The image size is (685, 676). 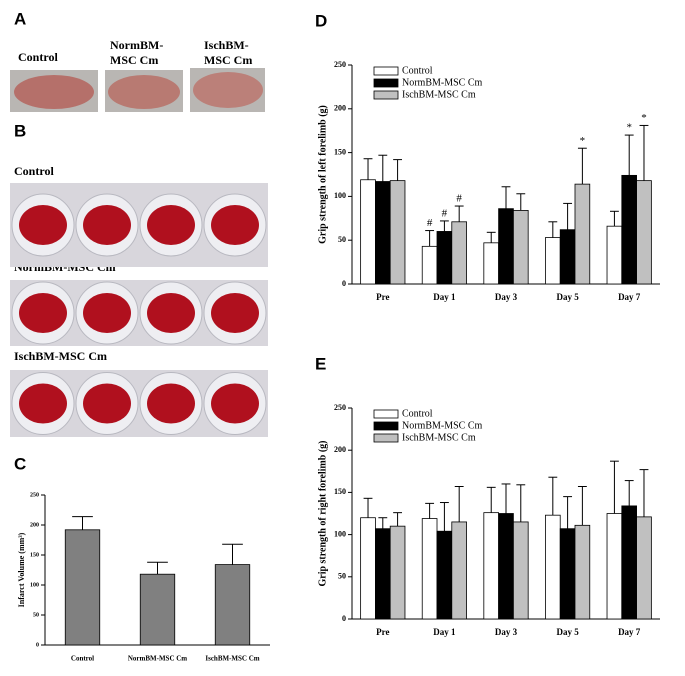 What do you see at coordinates (20, 463) in the screenshot?
I see `panel-label: C` at bounding box center [20, 463].